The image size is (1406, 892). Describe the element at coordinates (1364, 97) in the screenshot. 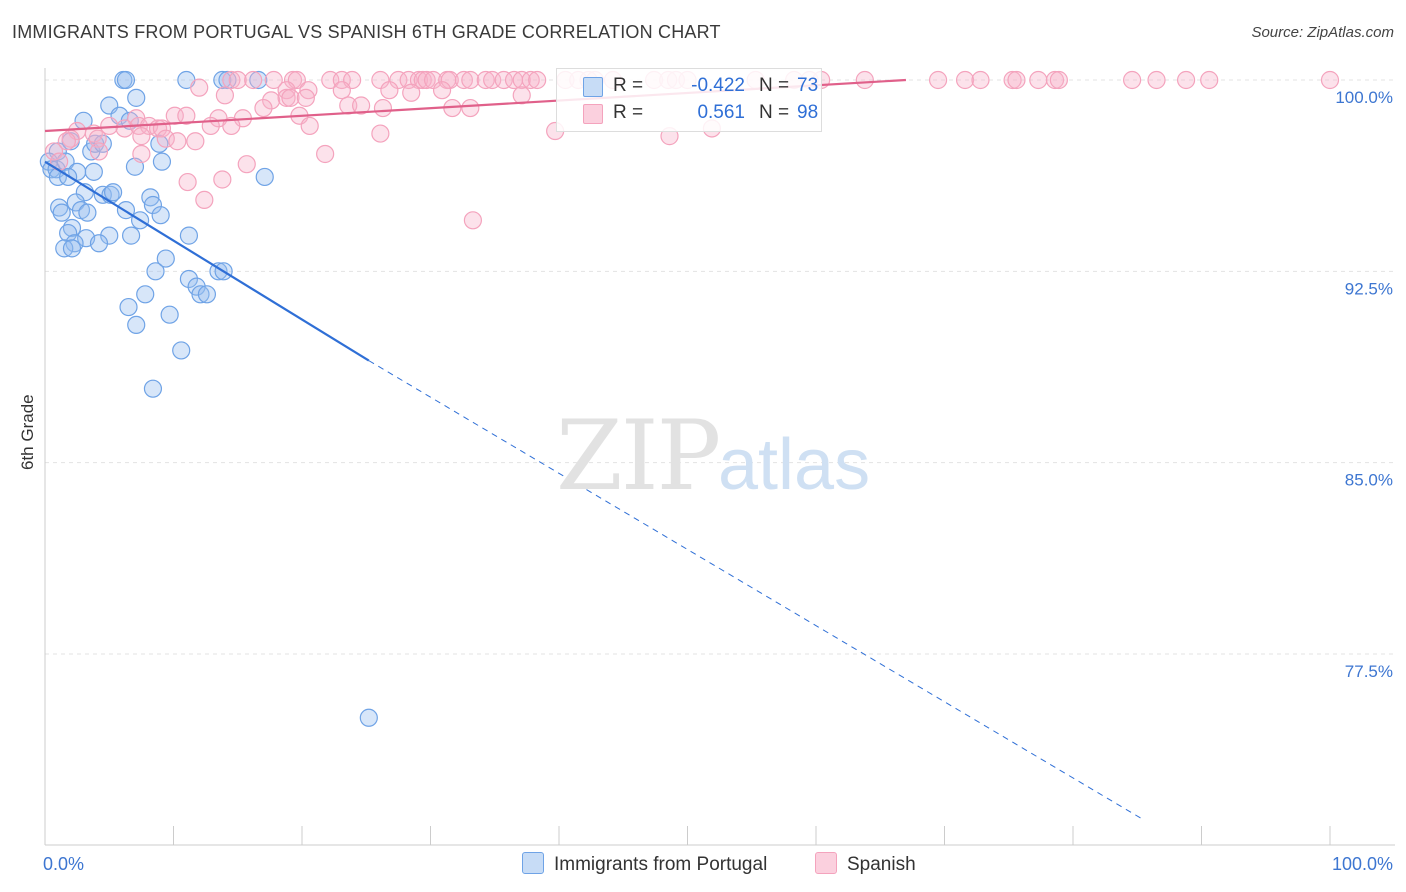

I see `y-tick-label: 100.0%` at that location.